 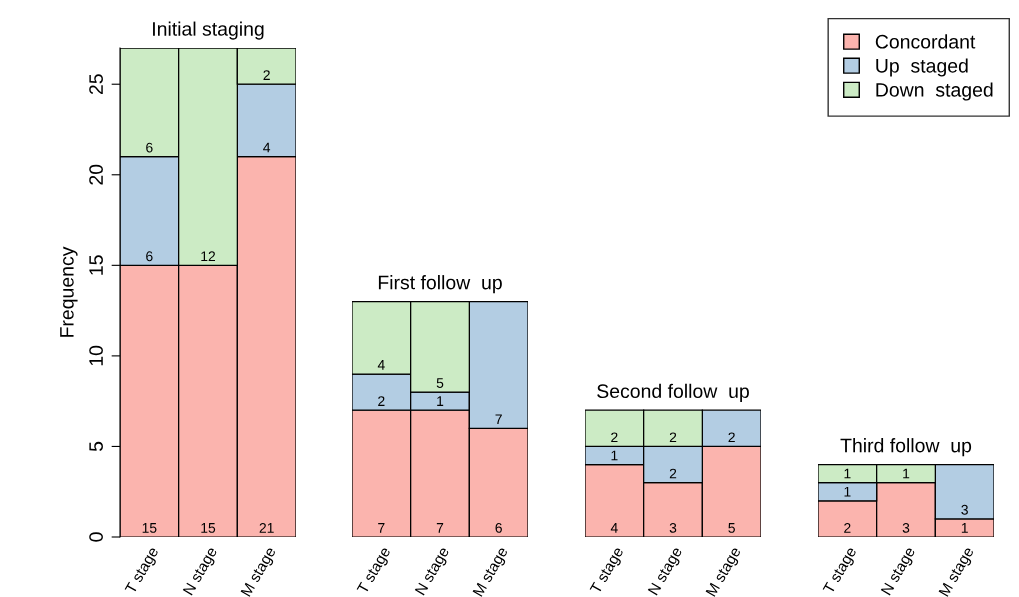 I want to click on text: Third follow up, so click(x=906, y=447).